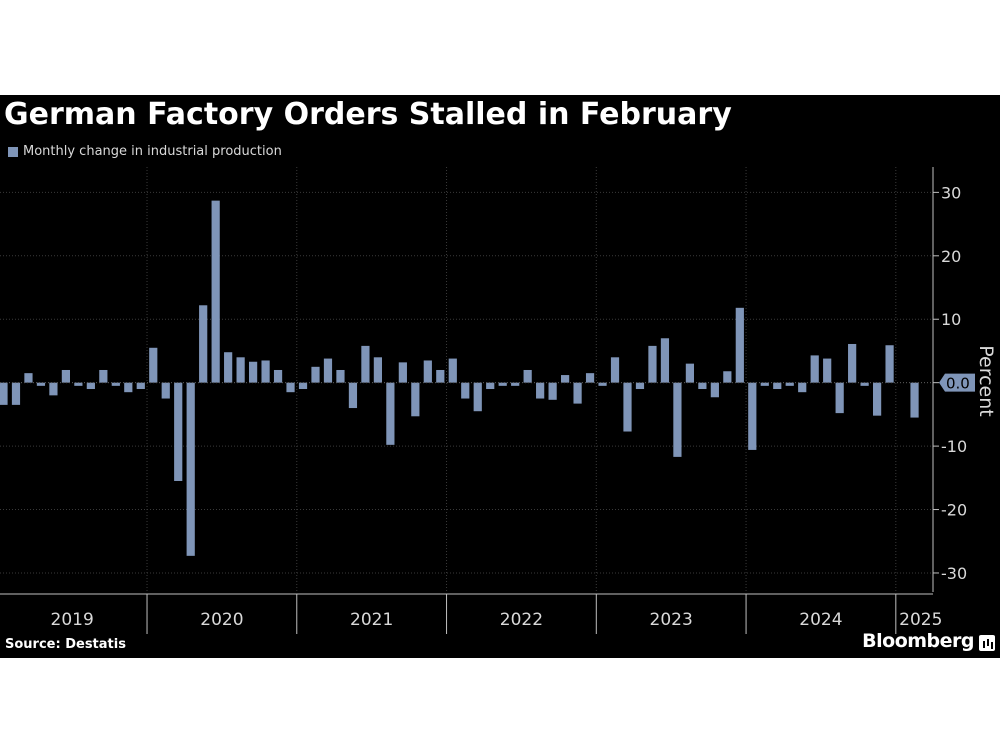  Describe the element at coordinates (65, 644) in the screenshot. I see `source-label: Source: Destatis` at that location.